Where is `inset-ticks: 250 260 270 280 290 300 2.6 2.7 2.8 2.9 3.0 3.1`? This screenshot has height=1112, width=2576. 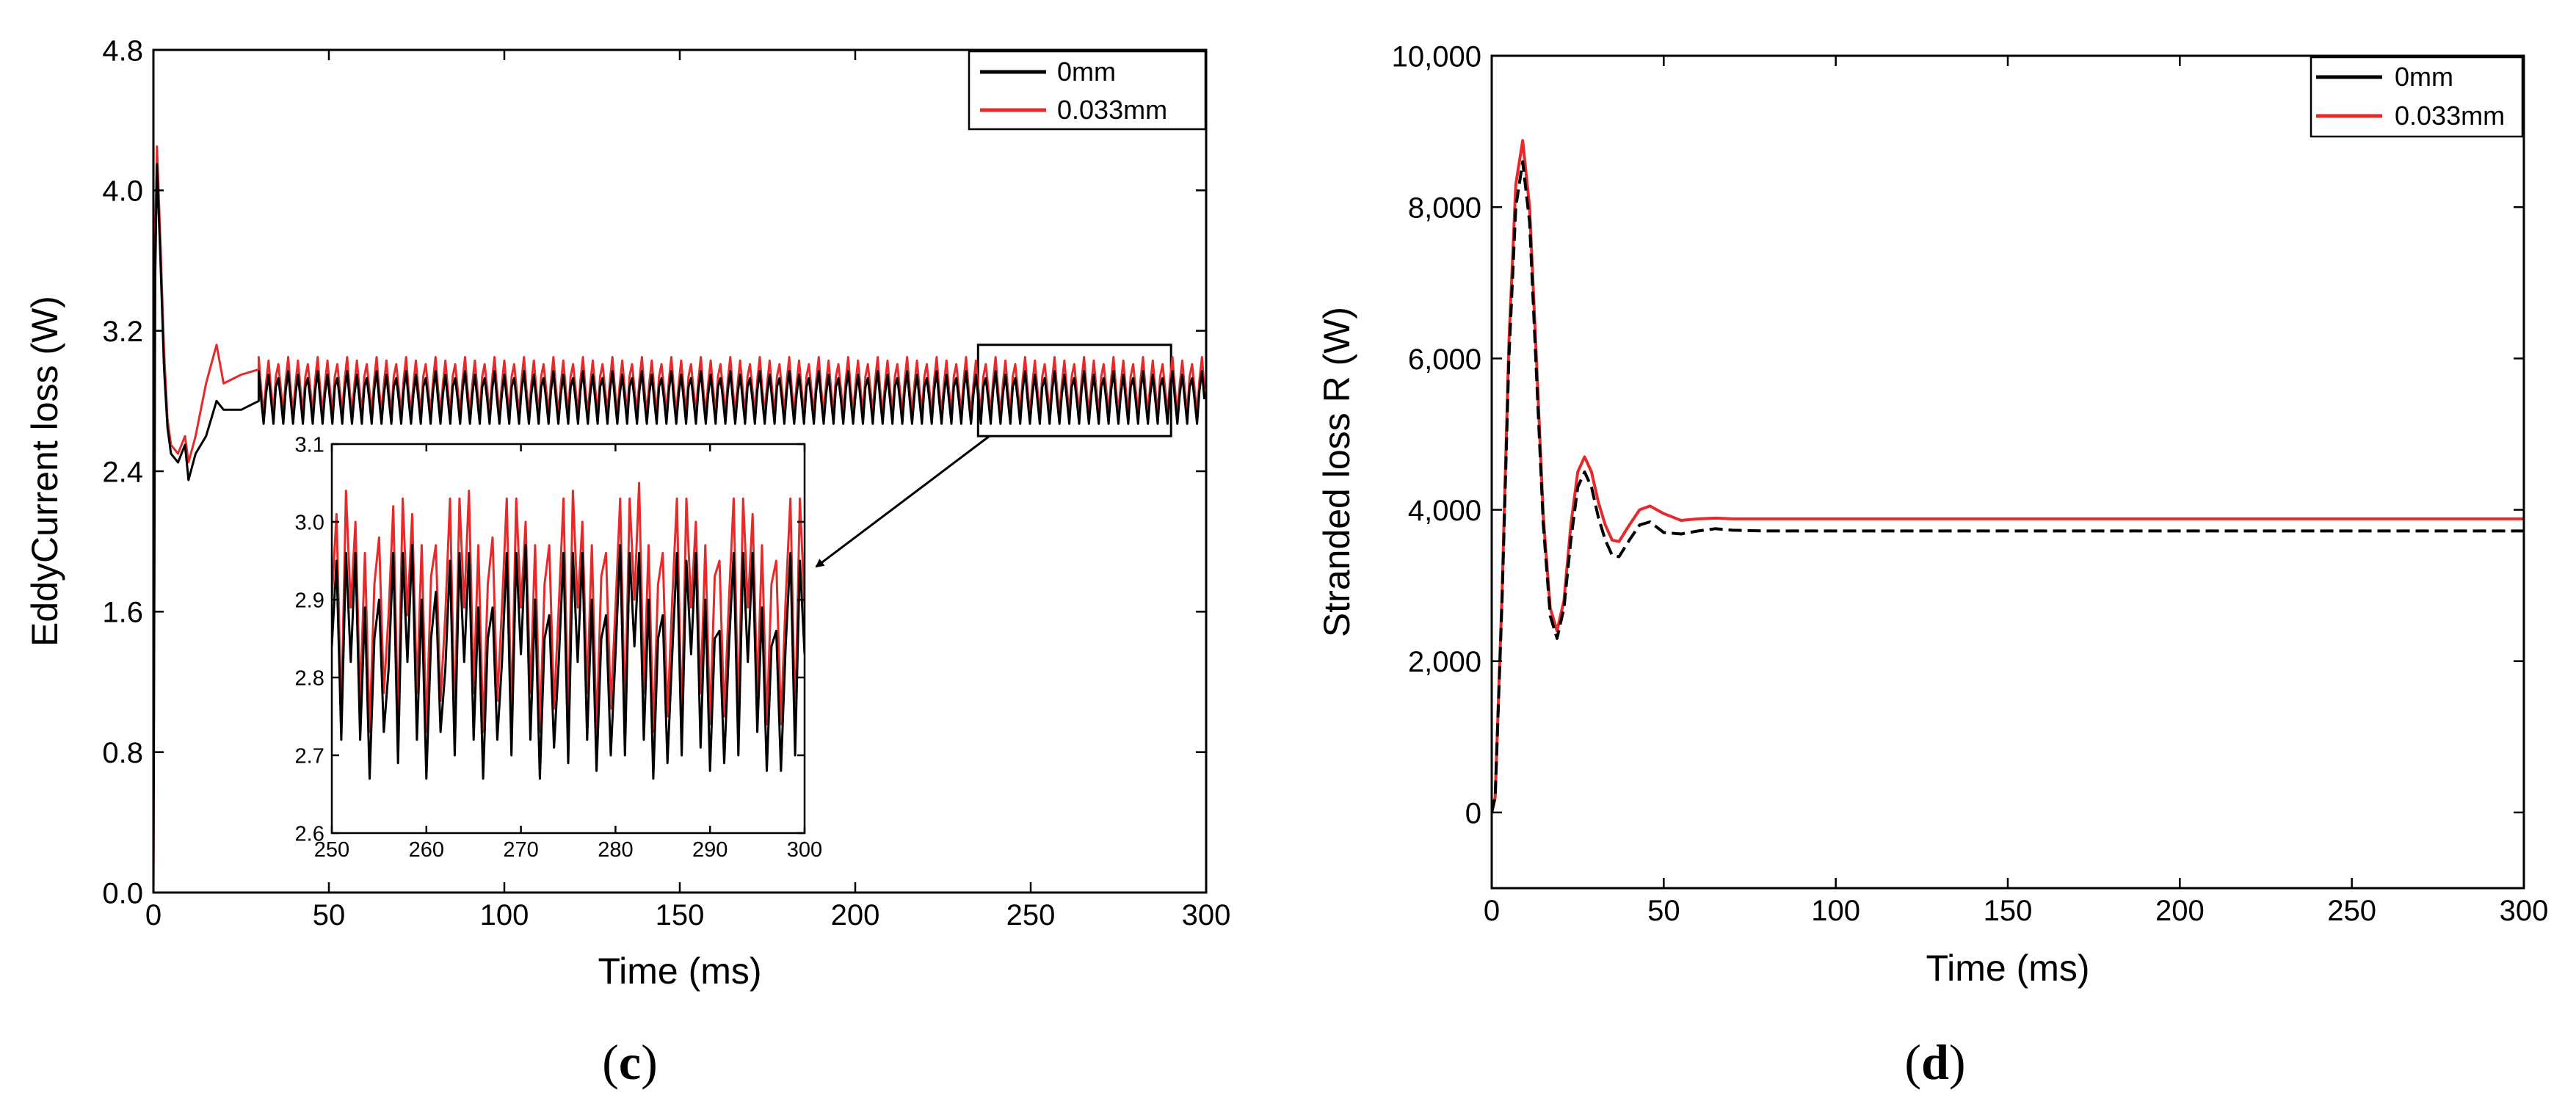
inset-ticks: 250 260 270 280 290 300 2.6 2.7 2.8 2.9 3.0 3.1 is located at coordinates (559, 647).